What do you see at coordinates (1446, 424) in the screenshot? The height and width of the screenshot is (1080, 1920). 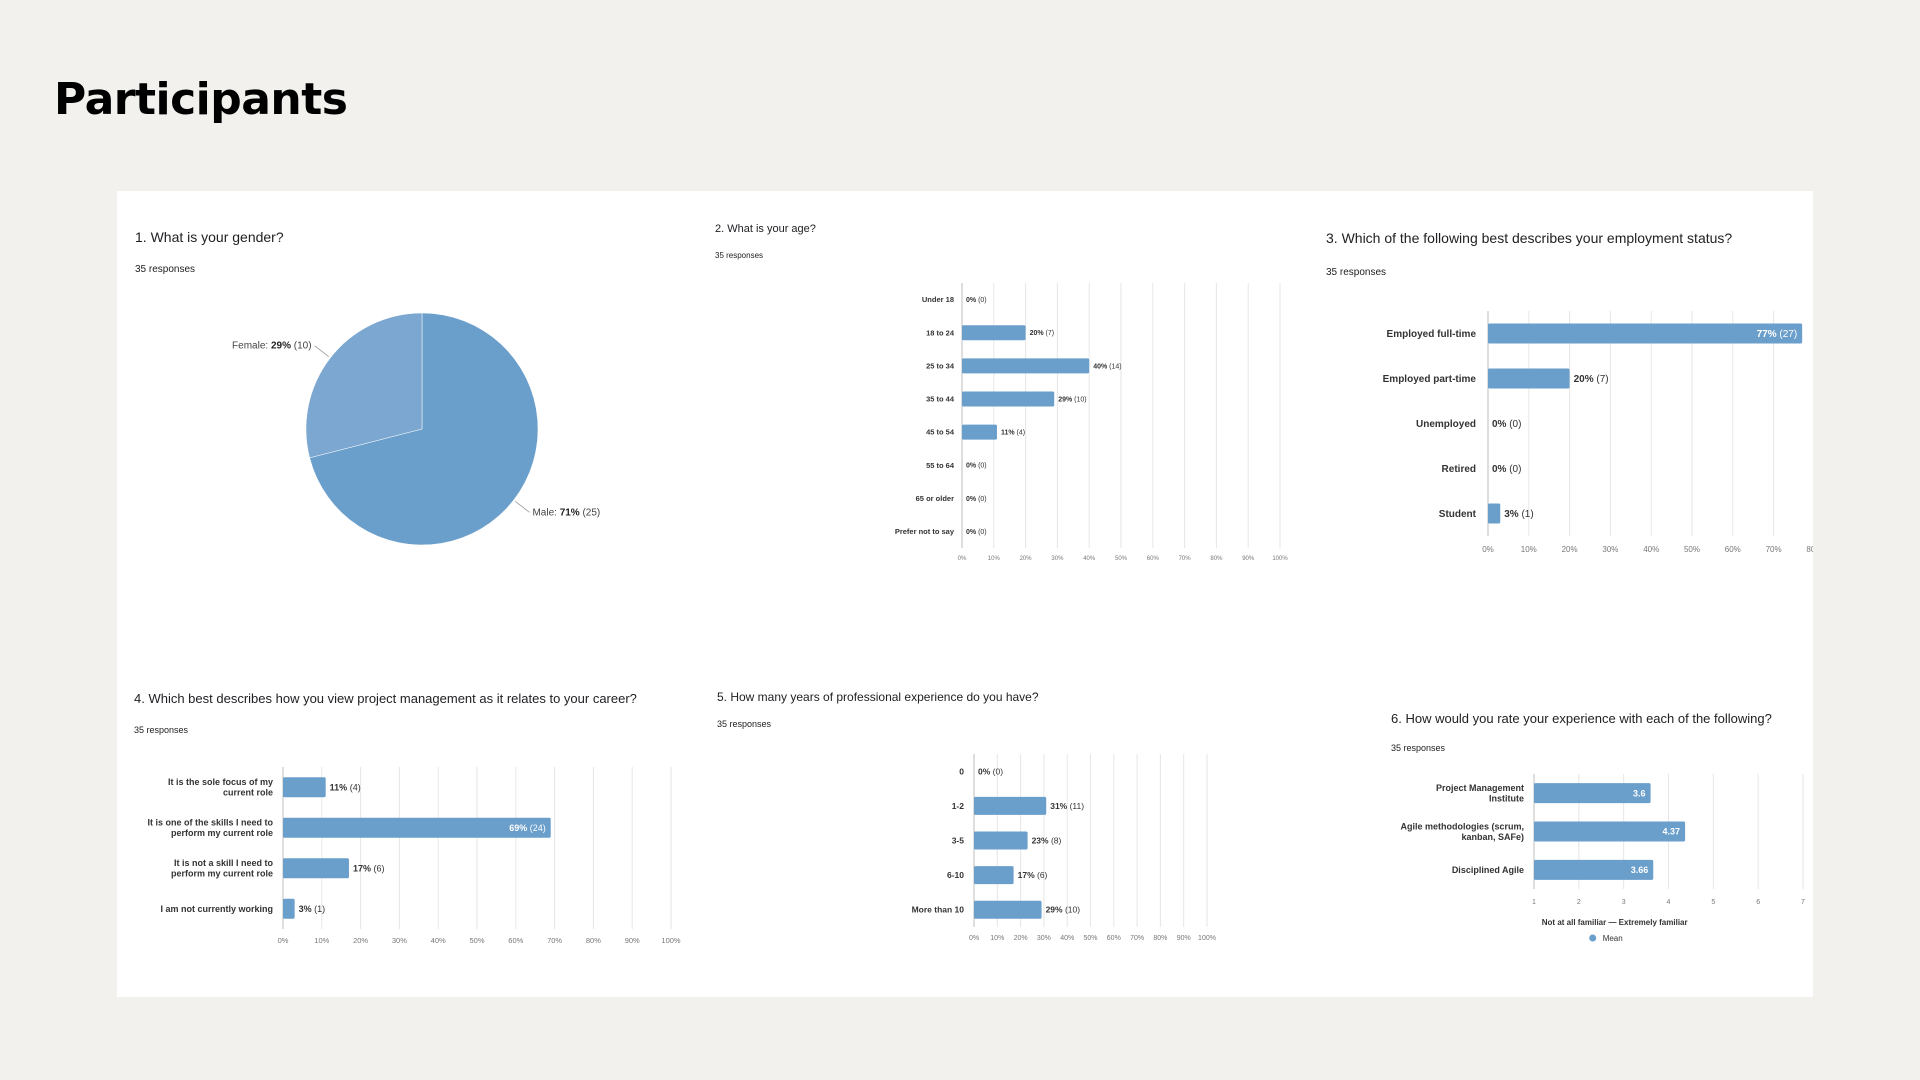 I see `category-label: Unemployed` at bounding box center [1446, 424].